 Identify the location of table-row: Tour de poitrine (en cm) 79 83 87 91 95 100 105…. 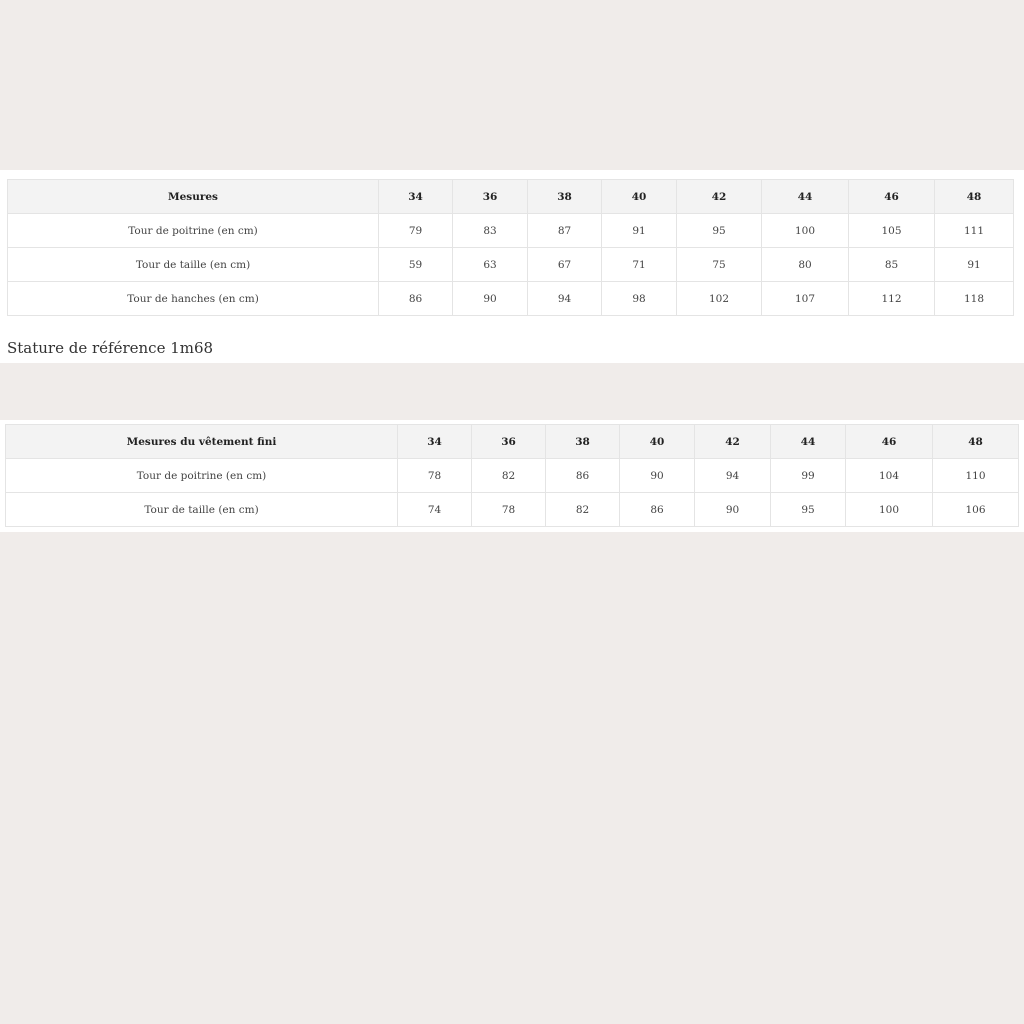
(510, 230).